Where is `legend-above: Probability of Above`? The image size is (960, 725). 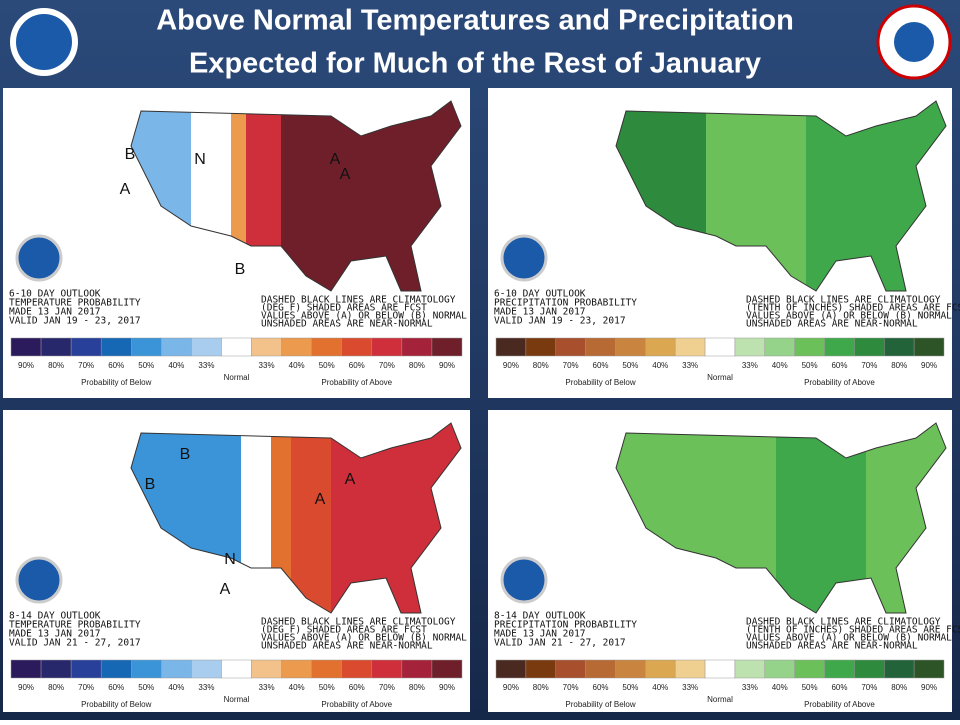 legend-above: Probability of Above is located at coordinates (839, 382).